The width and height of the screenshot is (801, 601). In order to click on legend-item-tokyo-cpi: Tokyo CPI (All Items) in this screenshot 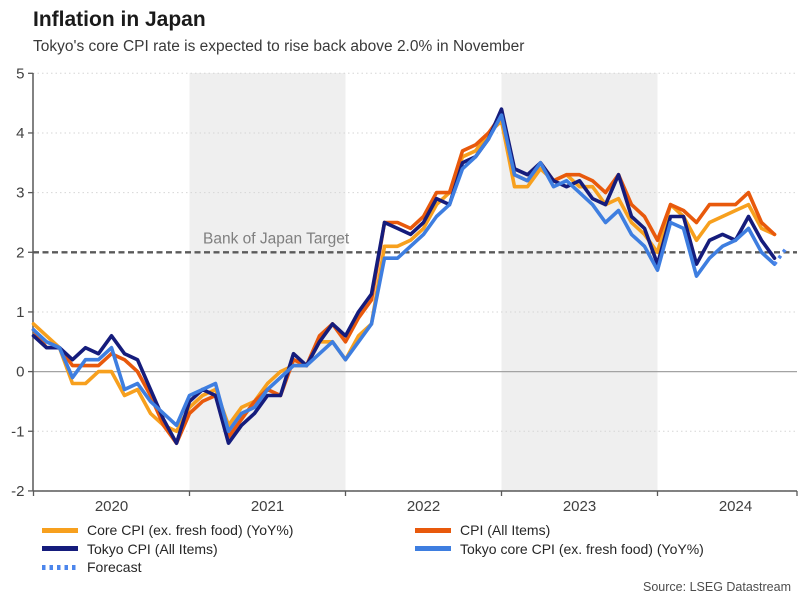, I will do `click(167, 549)`.